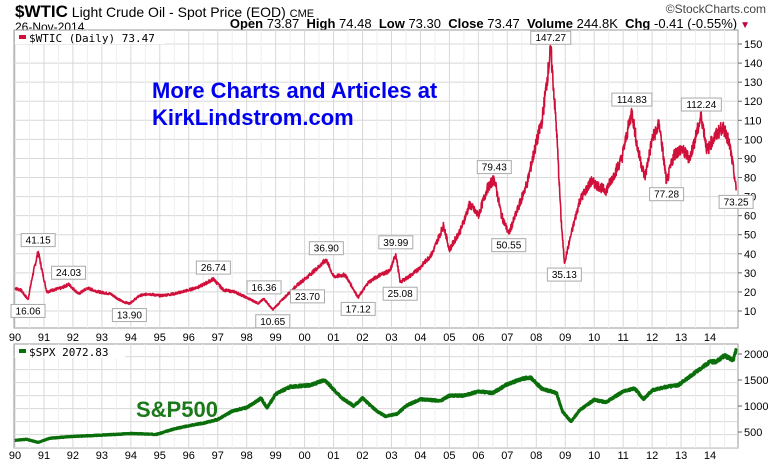  I want to click on annotation-label: 41.15, so click(38, 241).